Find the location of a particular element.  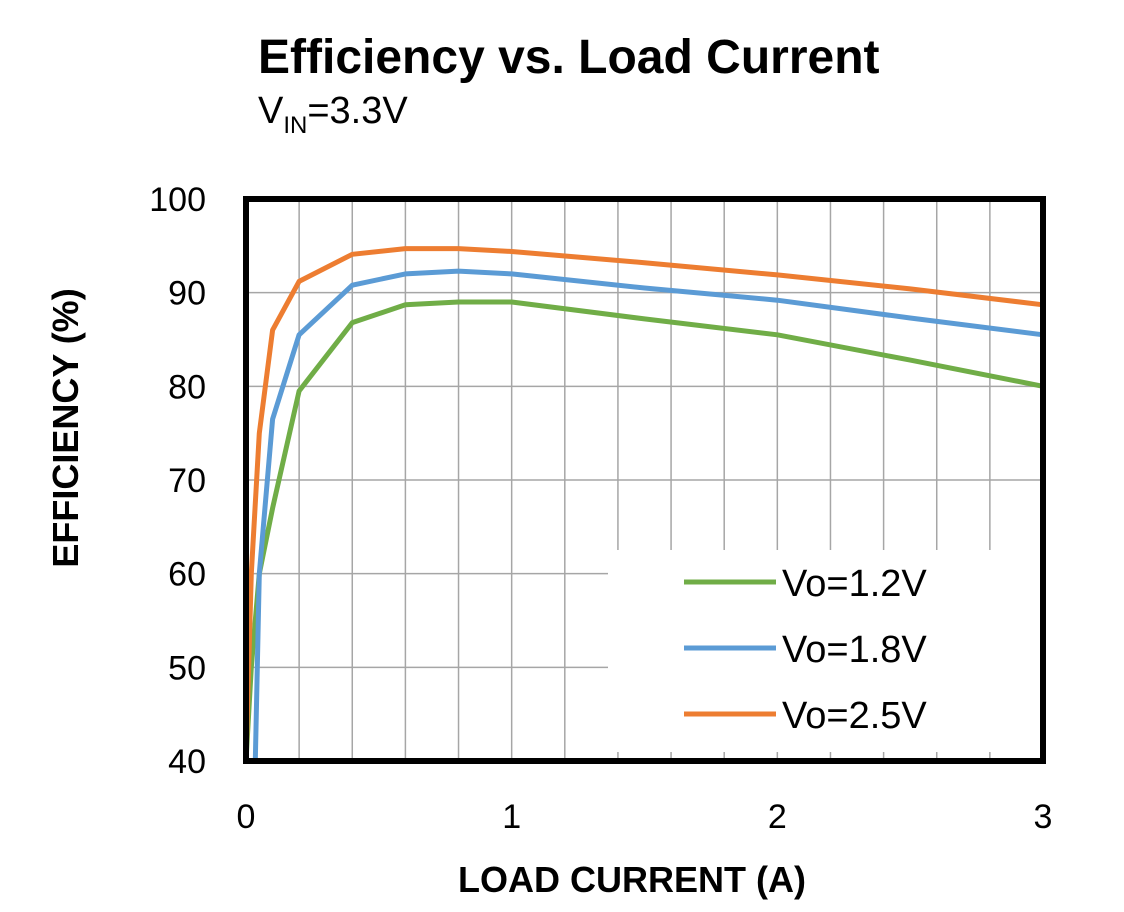

y-tick-label: 70 is located at coordinates (187, 481).